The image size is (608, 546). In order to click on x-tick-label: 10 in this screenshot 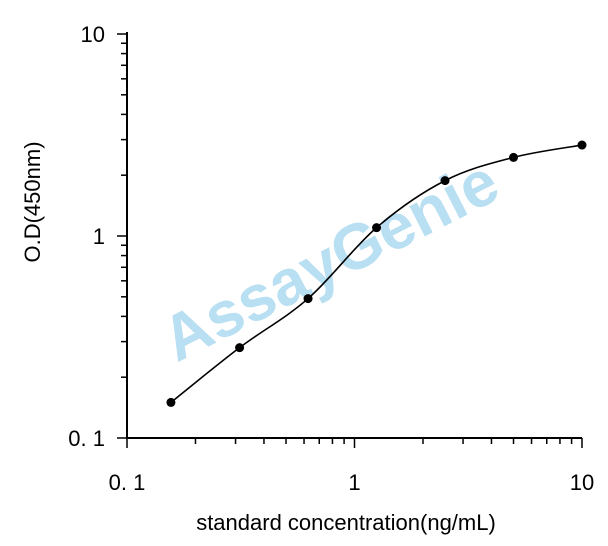, I will do `click(582, 482)`.